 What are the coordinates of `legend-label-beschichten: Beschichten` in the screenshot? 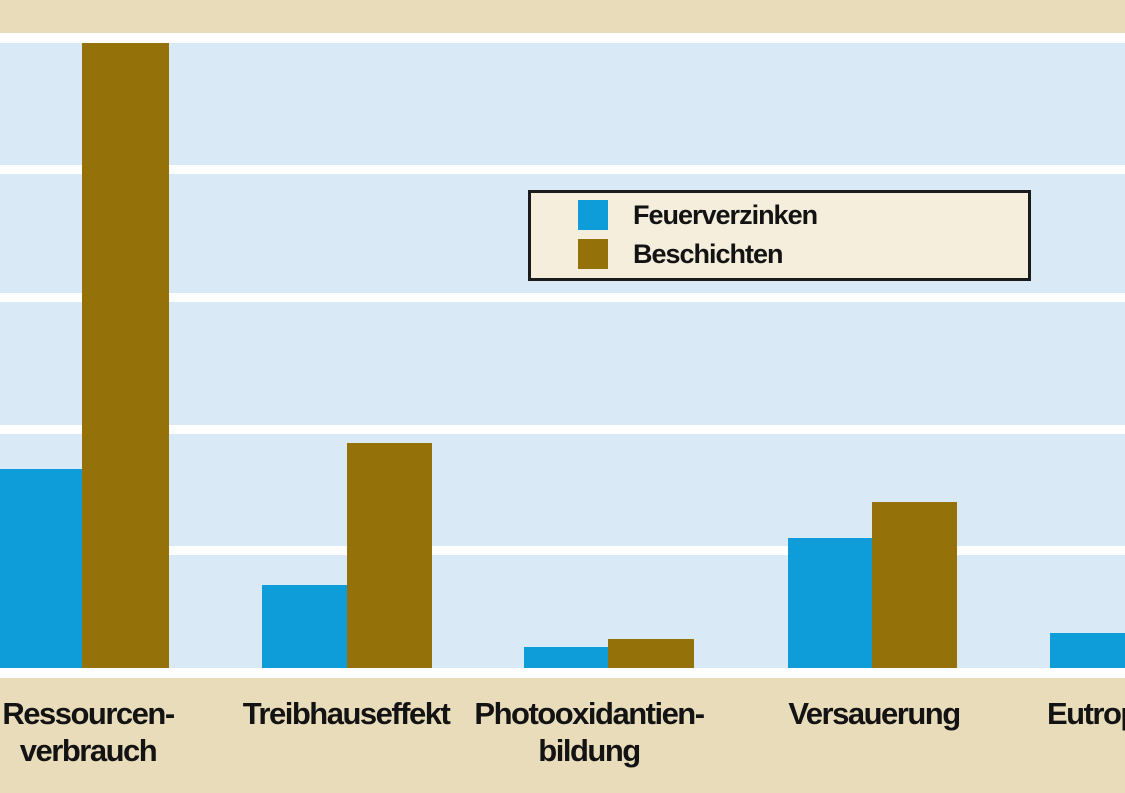 It's located at (708, 253).